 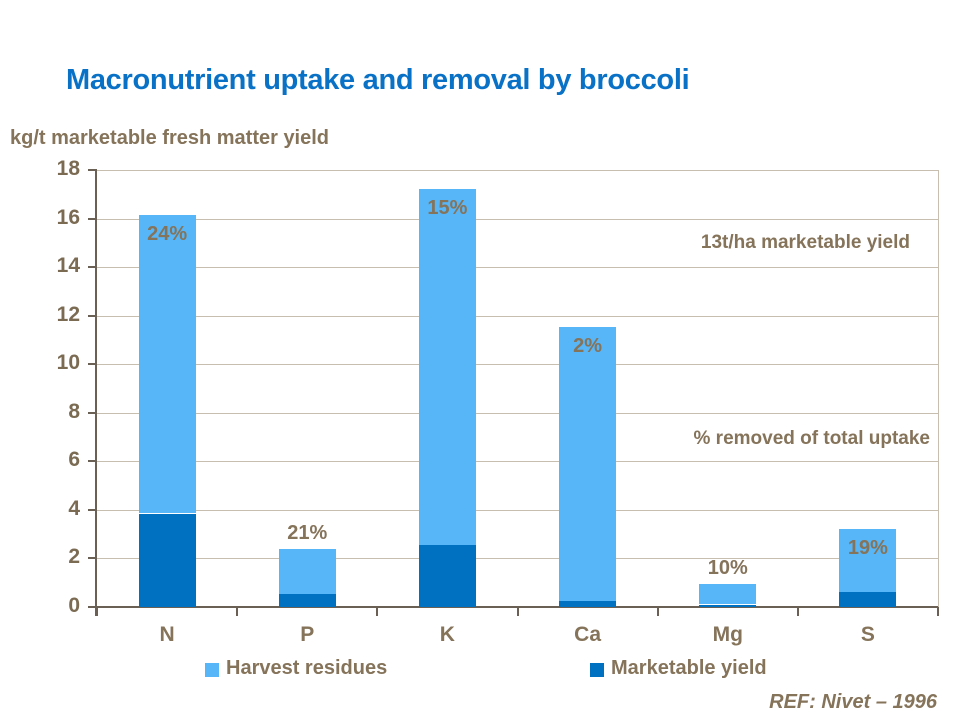 What do you see at coordinates (727, 567) in the screenshot?
I see `percent-label-Mg: 10%` at bounding box center [727, 567].